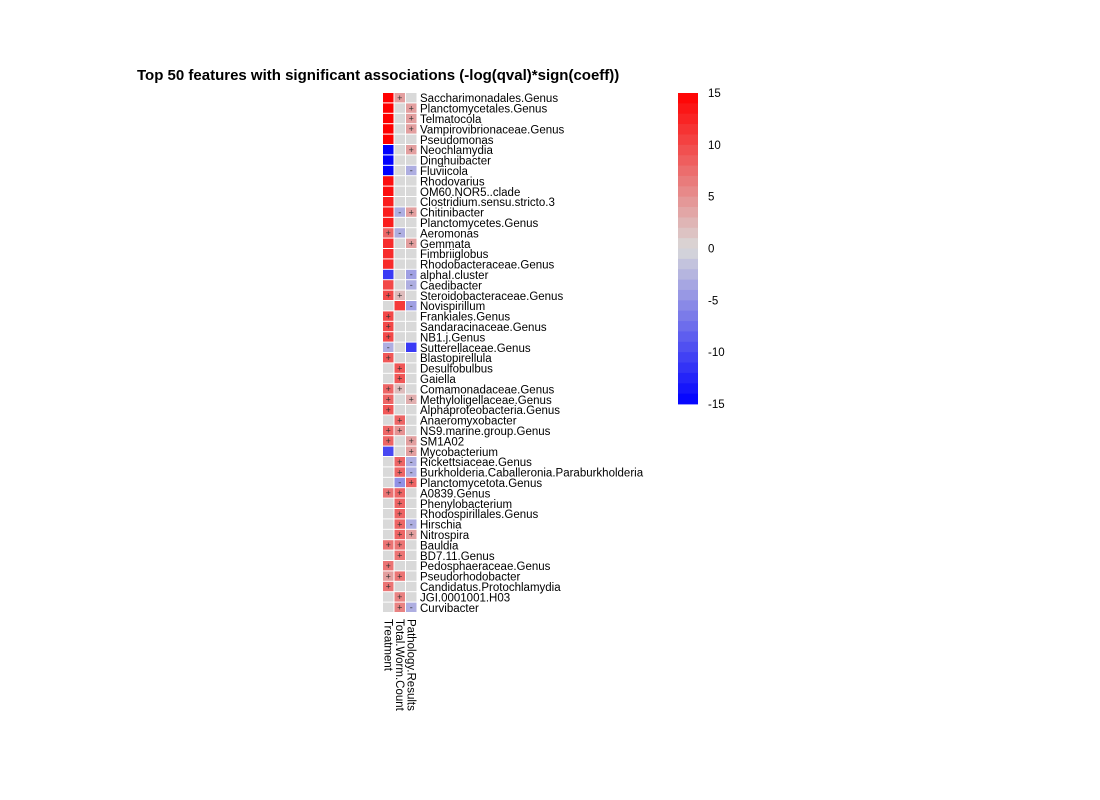 This screenshot has height=800, width=1100. What do you see at coordinates (483, 328) in the screenshot?
I see `row-label: Sandaracinaceae.Genus` at bounding box center [483, 328].